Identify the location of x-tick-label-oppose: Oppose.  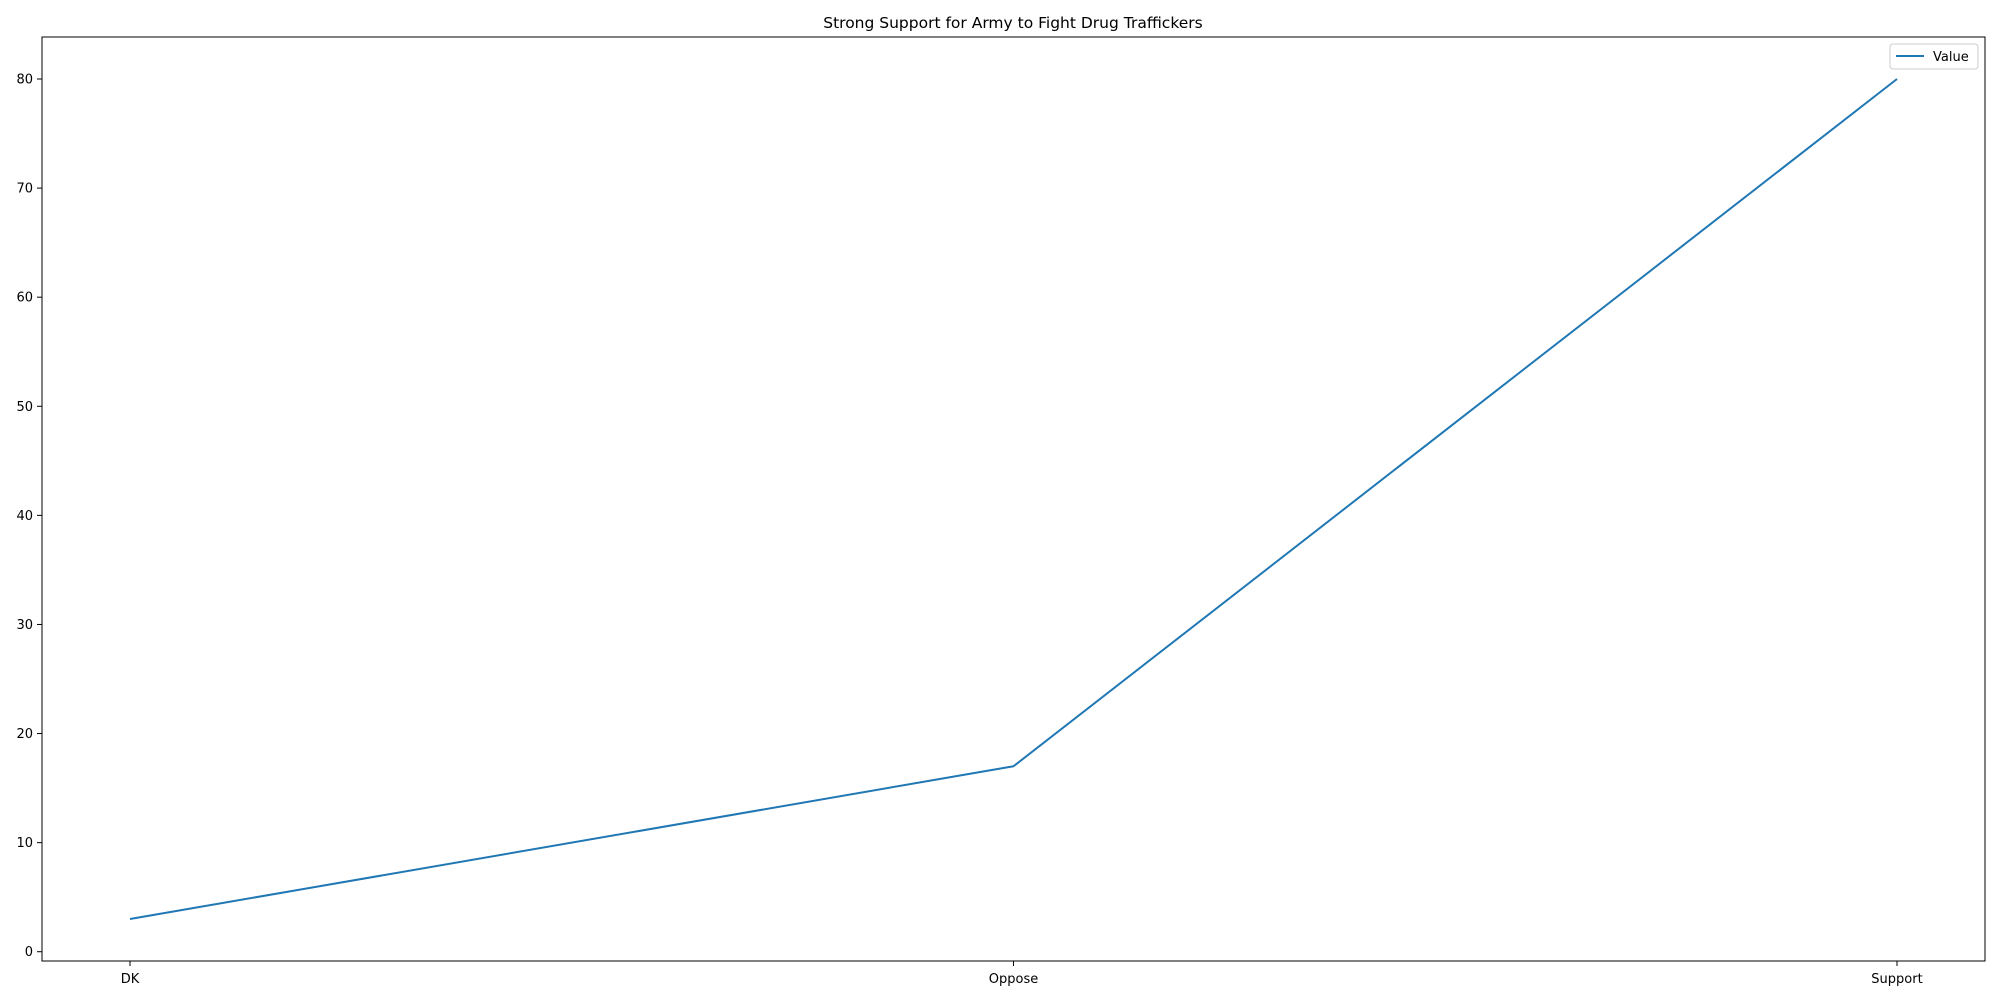
(1013, 979).